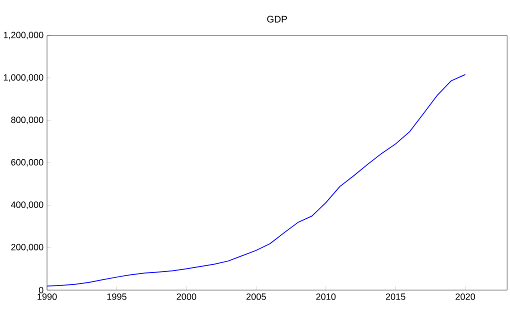  Describe the element at coordinates (27, 205) in the screenshot. I see `y-tick-label: 400,000` at that location.